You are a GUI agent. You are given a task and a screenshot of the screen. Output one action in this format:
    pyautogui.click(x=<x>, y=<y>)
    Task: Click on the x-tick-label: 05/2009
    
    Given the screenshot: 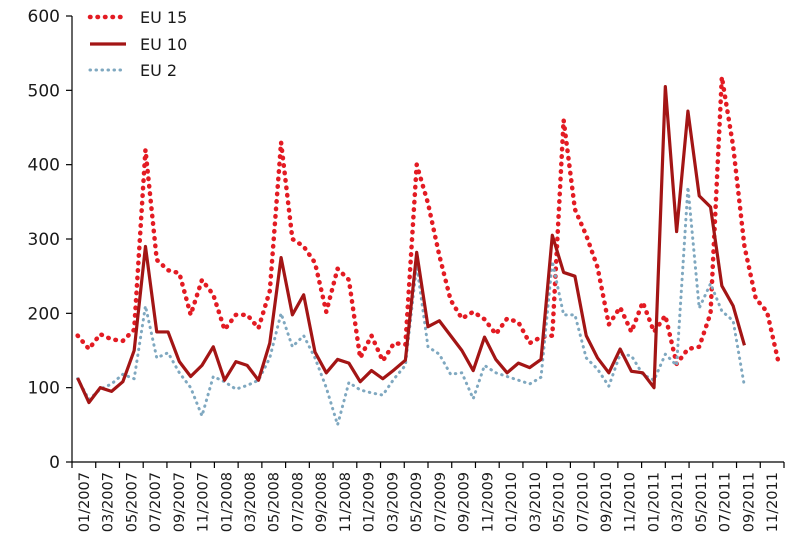 What is the action you would take?
    pyautogui.click(x=417, y=502)
    